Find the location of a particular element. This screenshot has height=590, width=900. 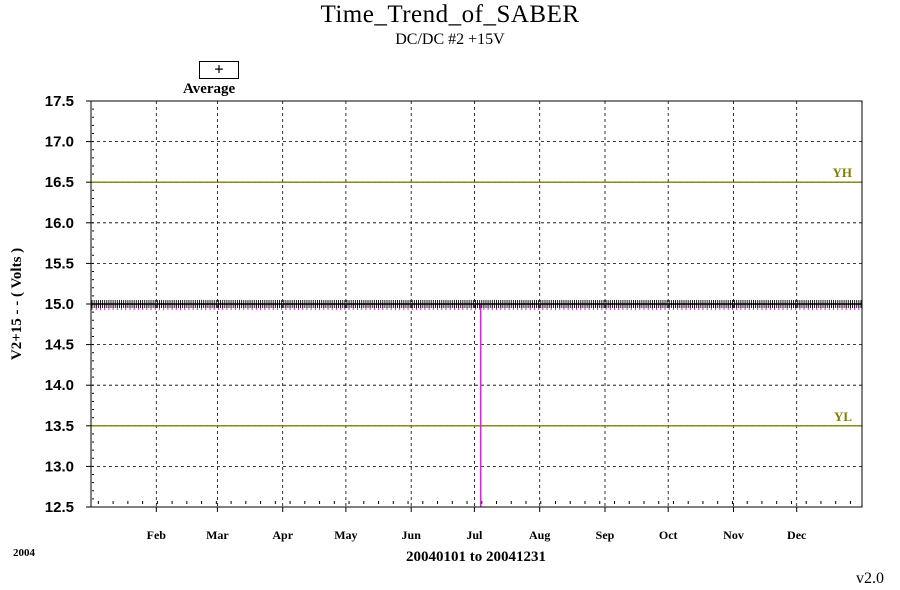

x-tick-label: Oct is located at coordinates (668, 535).